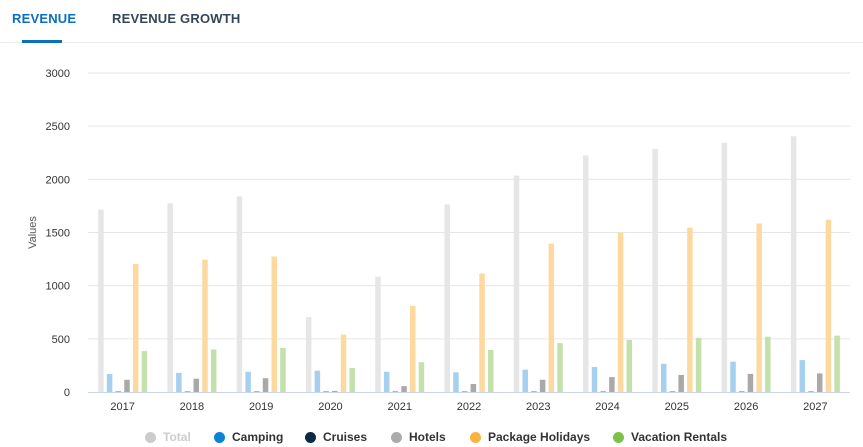 This screenshot has height=447, width=863. What do you see at coordinates (265, 385) in the screenshot?
I see `bar-hotels-2019` at bounding box center [265, 385].